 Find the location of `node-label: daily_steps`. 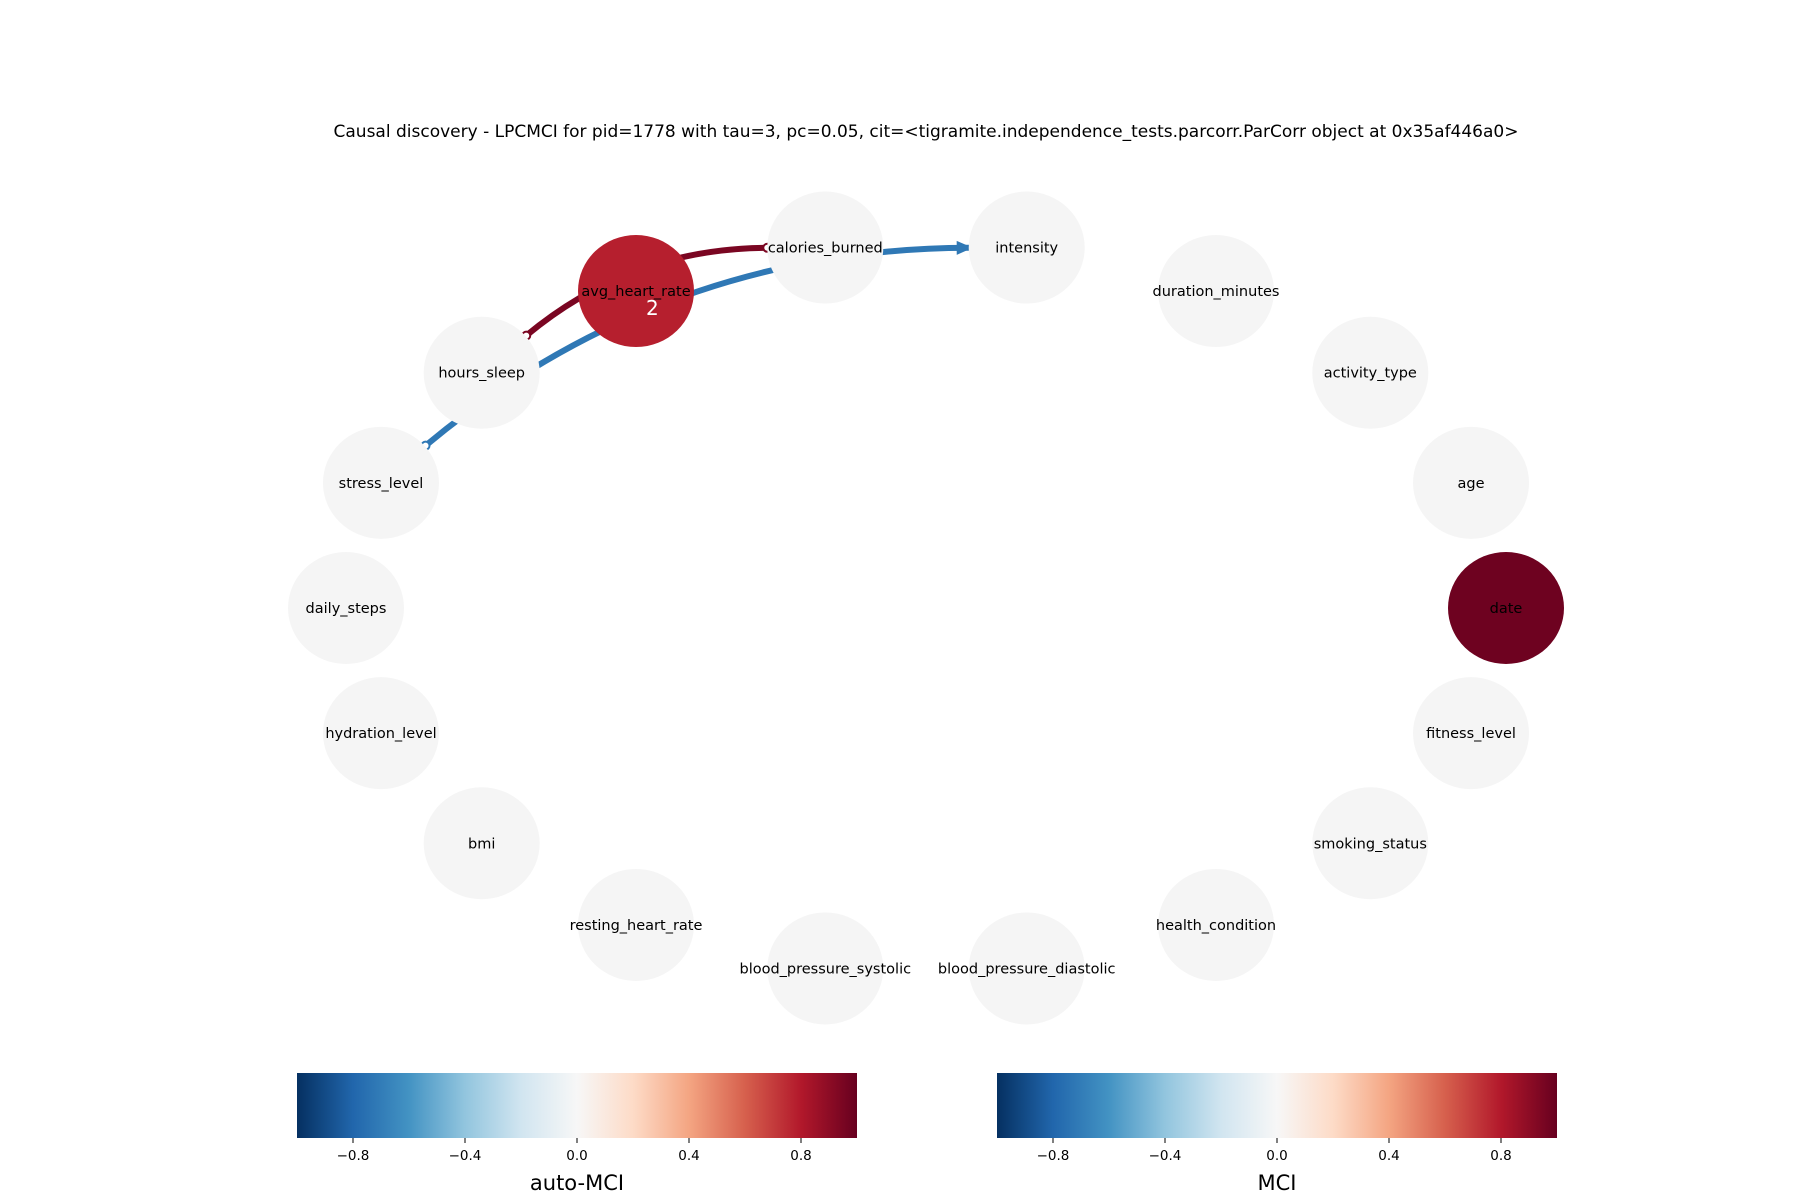

node-label: daily_steps is located at coordinates (346, 609).